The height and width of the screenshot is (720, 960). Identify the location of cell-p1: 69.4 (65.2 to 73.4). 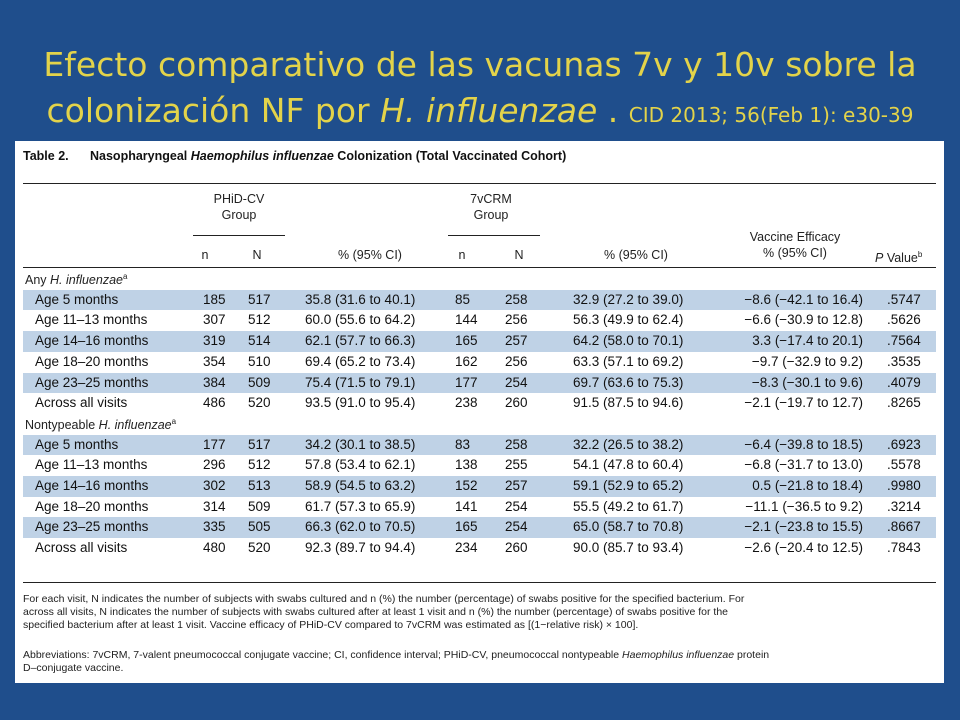
(360, 361).